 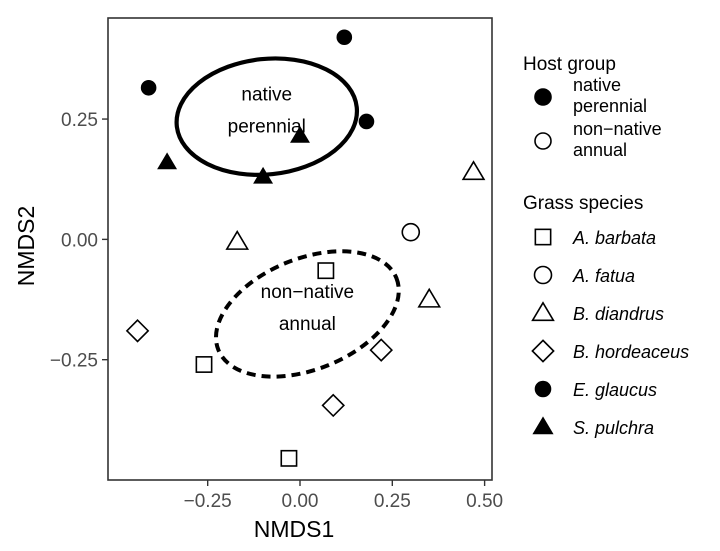 What do you see at coordinates (484, 501) in the screenshot?
I see `x-tick-label-3: 0.50` at bounding box center [484, 501].